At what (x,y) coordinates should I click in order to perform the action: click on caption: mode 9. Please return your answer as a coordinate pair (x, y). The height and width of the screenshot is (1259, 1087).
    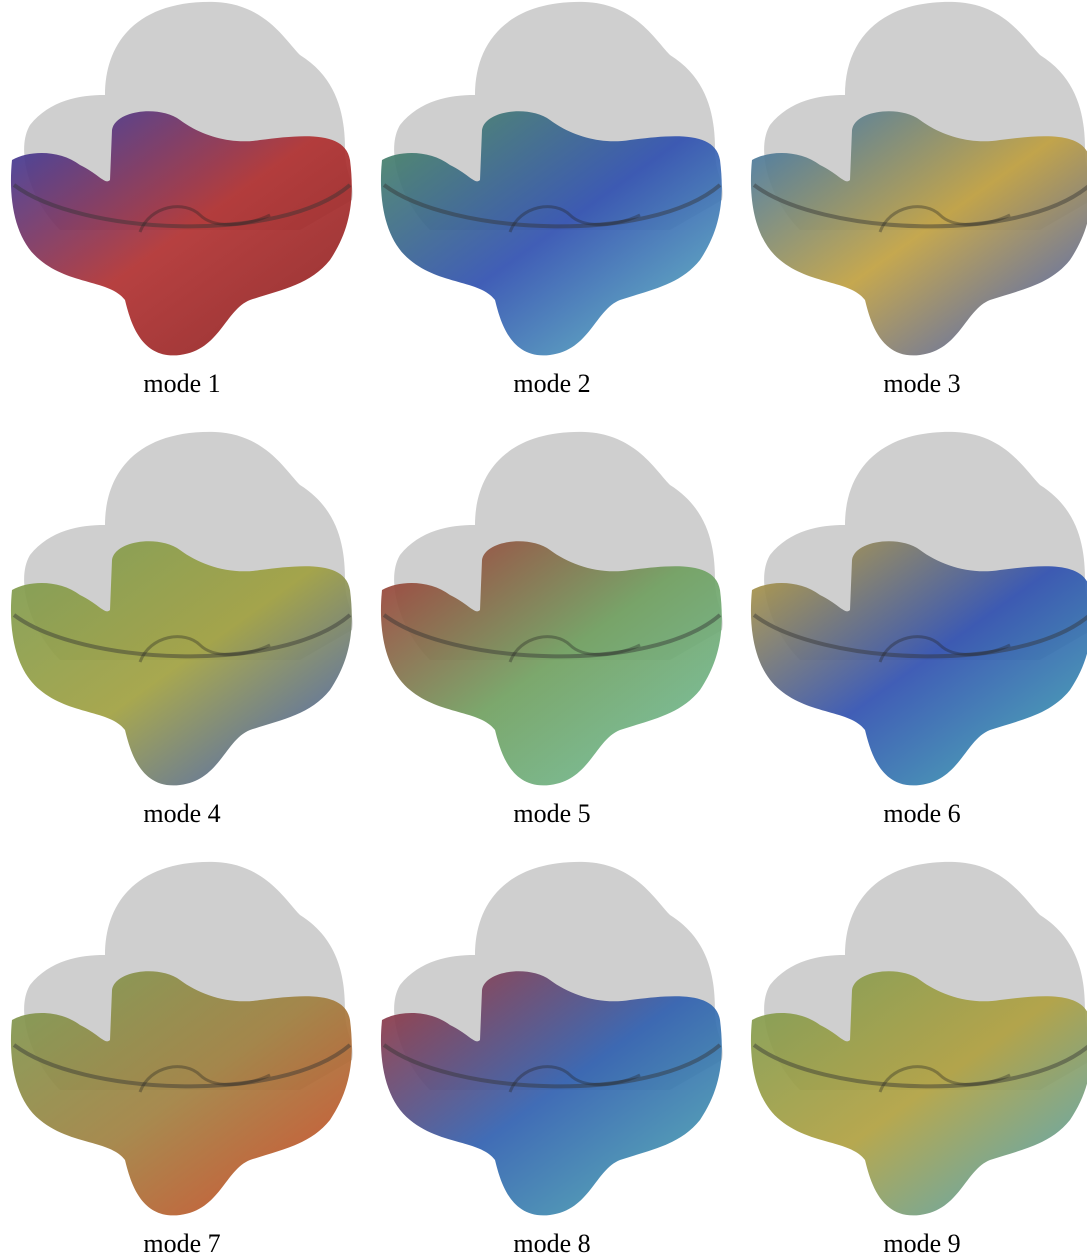
    Looking at the image, I should click on (921, 1243).